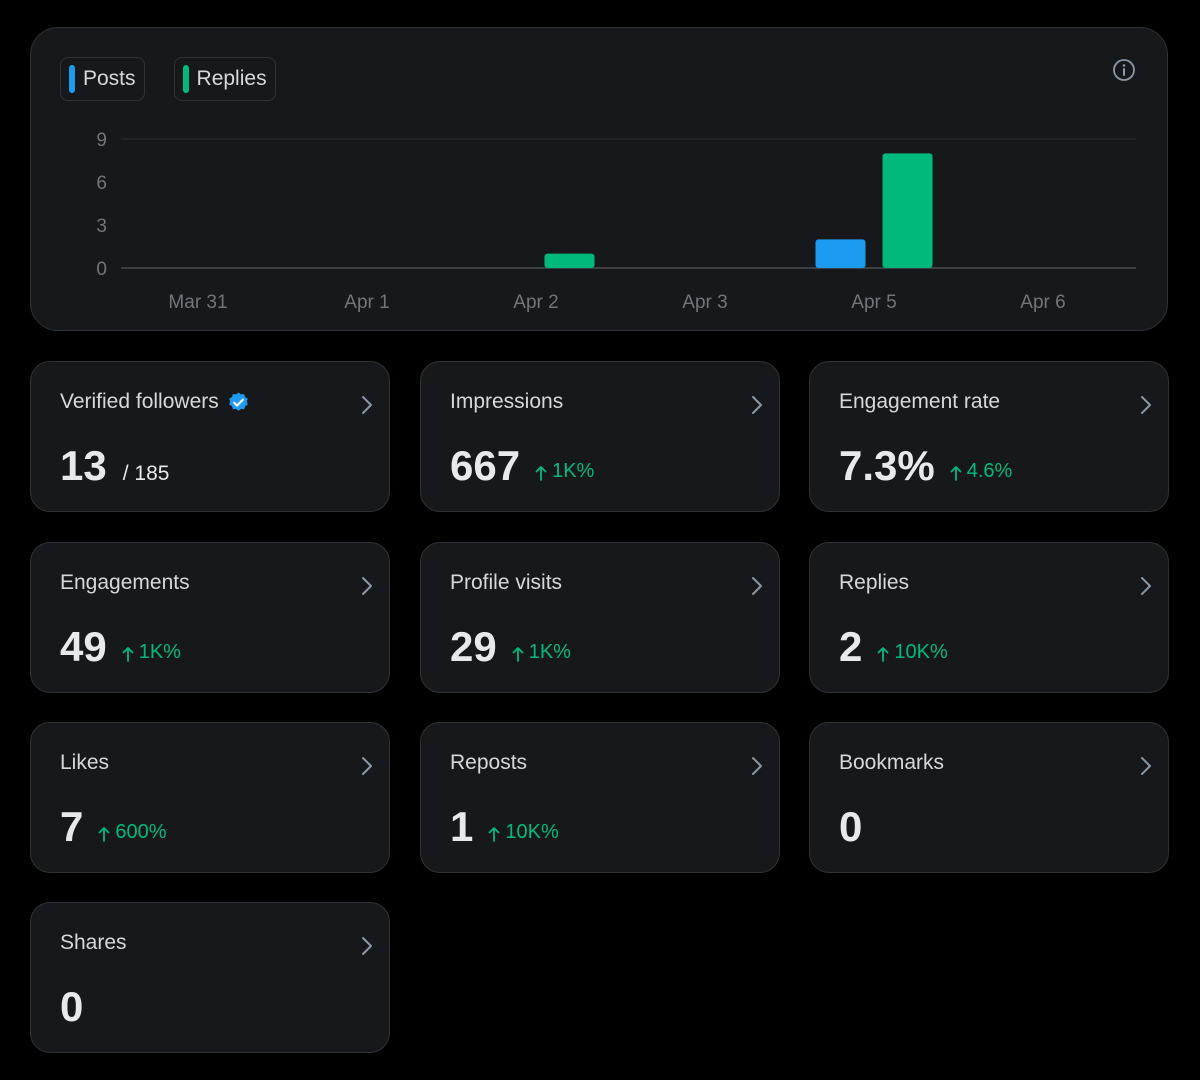  I want to click on metric-label: Profile visits, so click(506, 583).